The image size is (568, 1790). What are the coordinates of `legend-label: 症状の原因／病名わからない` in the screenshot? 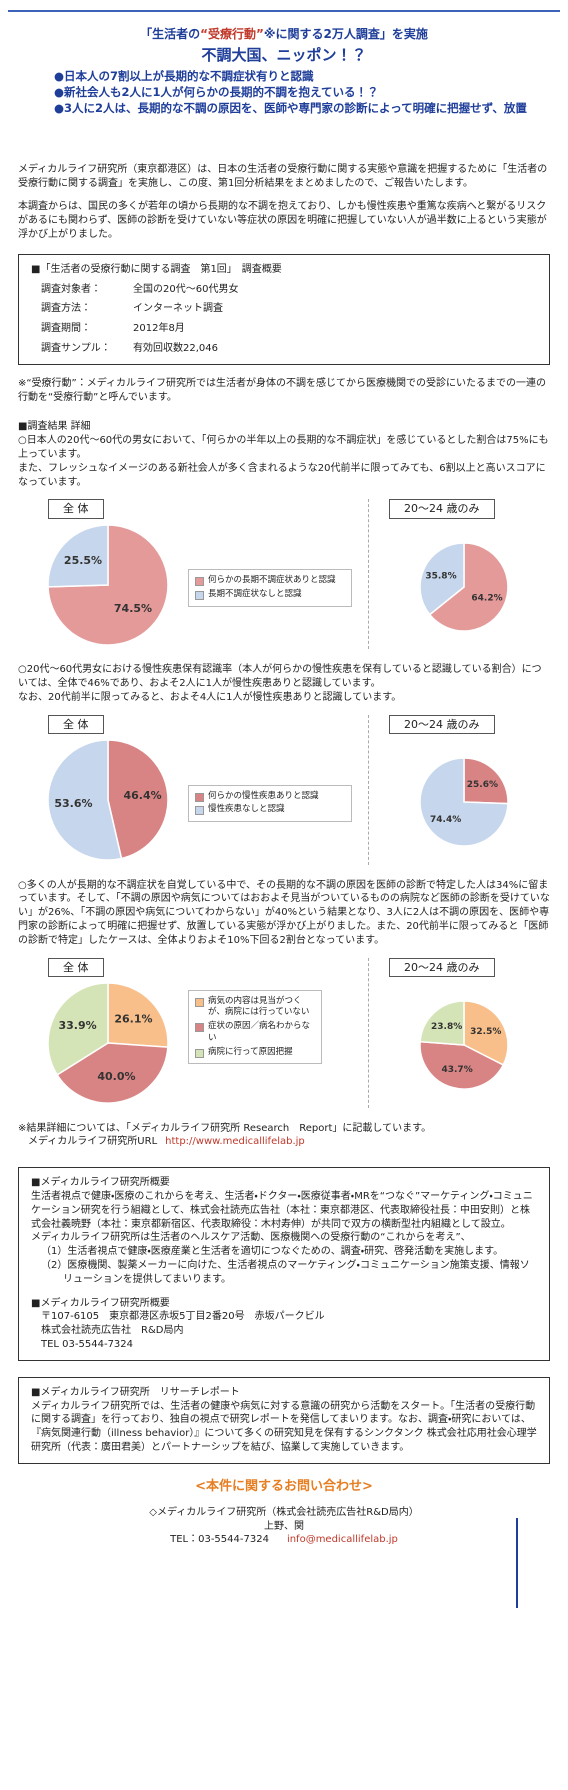 It's located at (259, 1032).